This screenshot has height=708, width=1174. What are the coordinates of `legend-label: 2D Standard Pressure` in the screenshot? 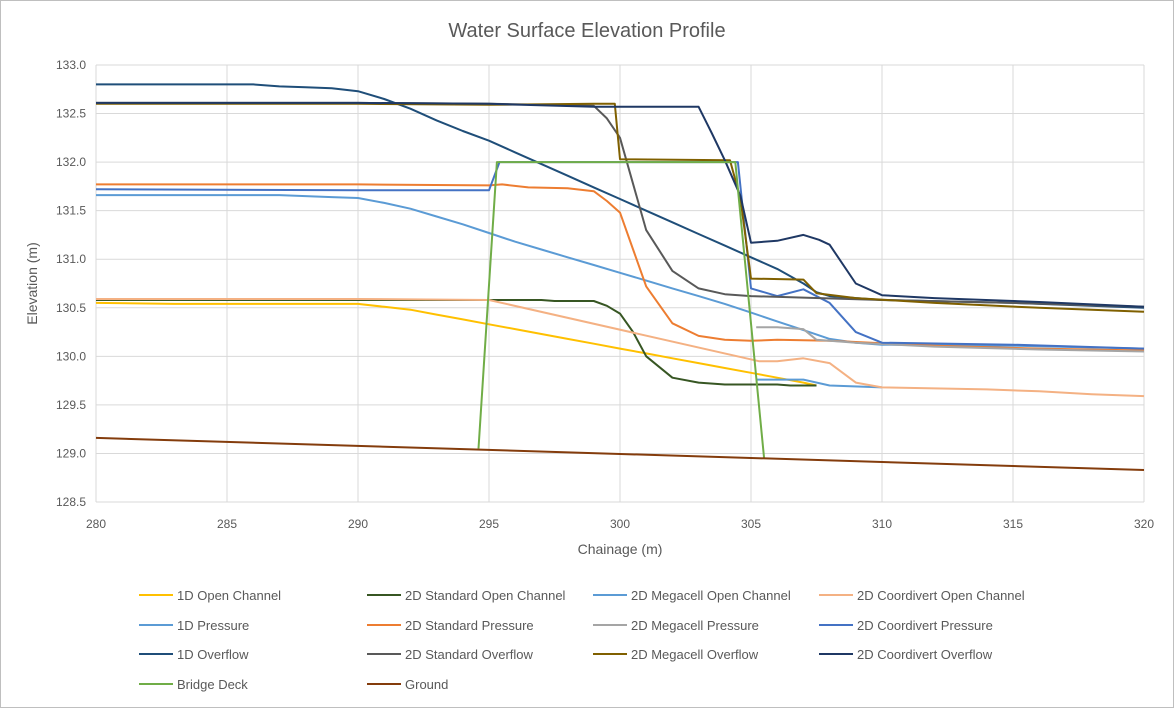 It's located at (469, 625).